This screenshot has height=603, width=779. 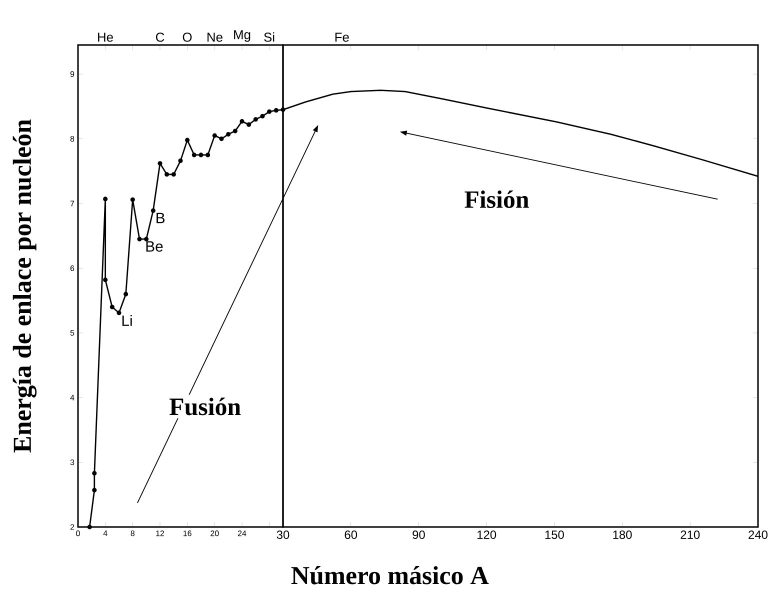 I want to click on x-tick-label: 210, so click(x=690, y=534).